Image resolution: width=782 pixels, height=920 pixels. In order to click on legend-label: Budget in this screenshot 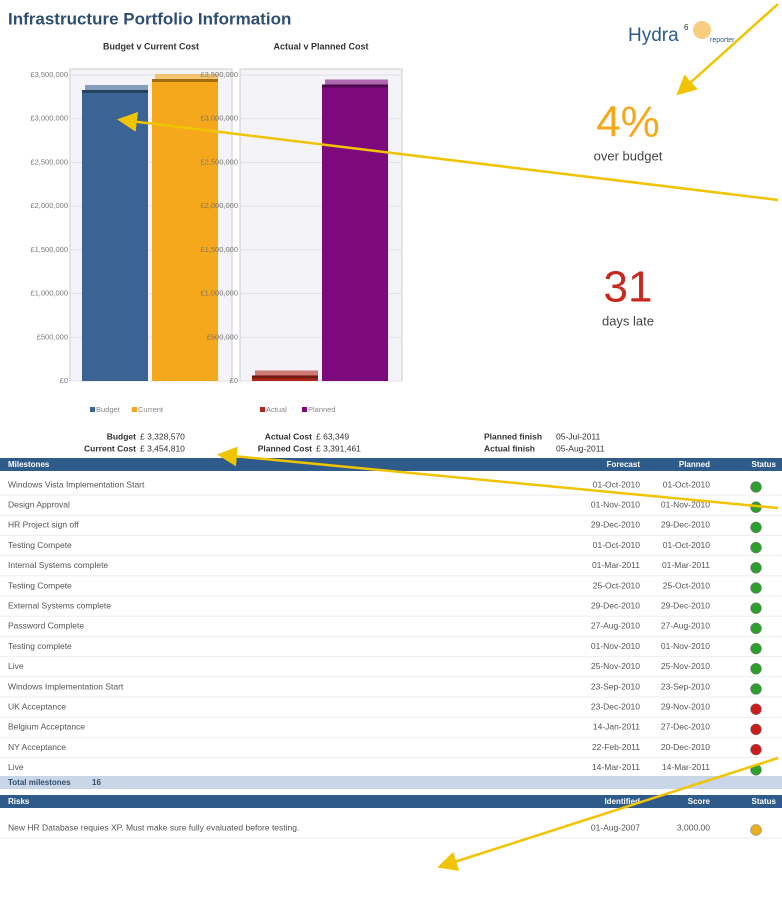, I will do `click(108, 409)`.